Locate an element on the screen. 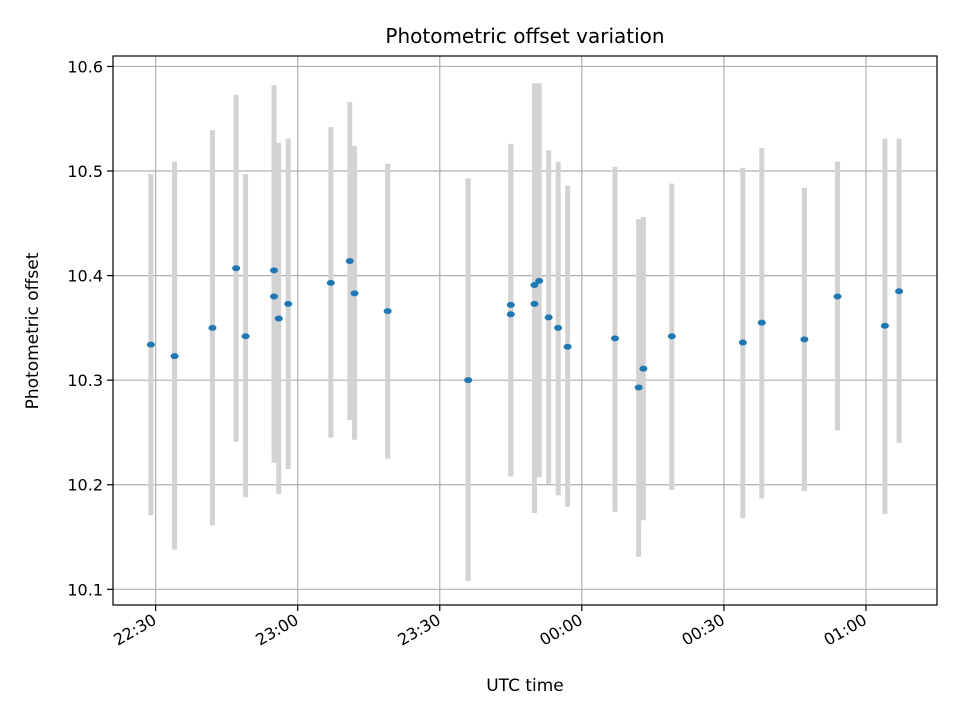  y-tick-label: 10.3 is located at coordinates (85, 380).